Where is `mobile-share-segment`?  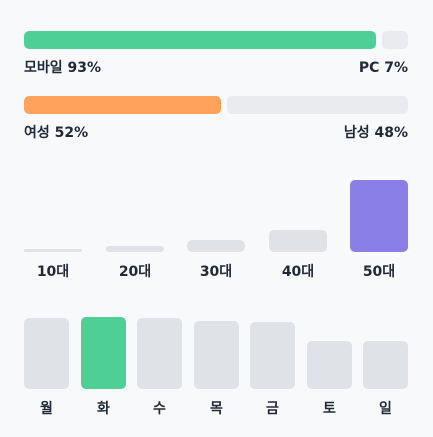 mobile-share-segment is located at coordinates (200, 40).